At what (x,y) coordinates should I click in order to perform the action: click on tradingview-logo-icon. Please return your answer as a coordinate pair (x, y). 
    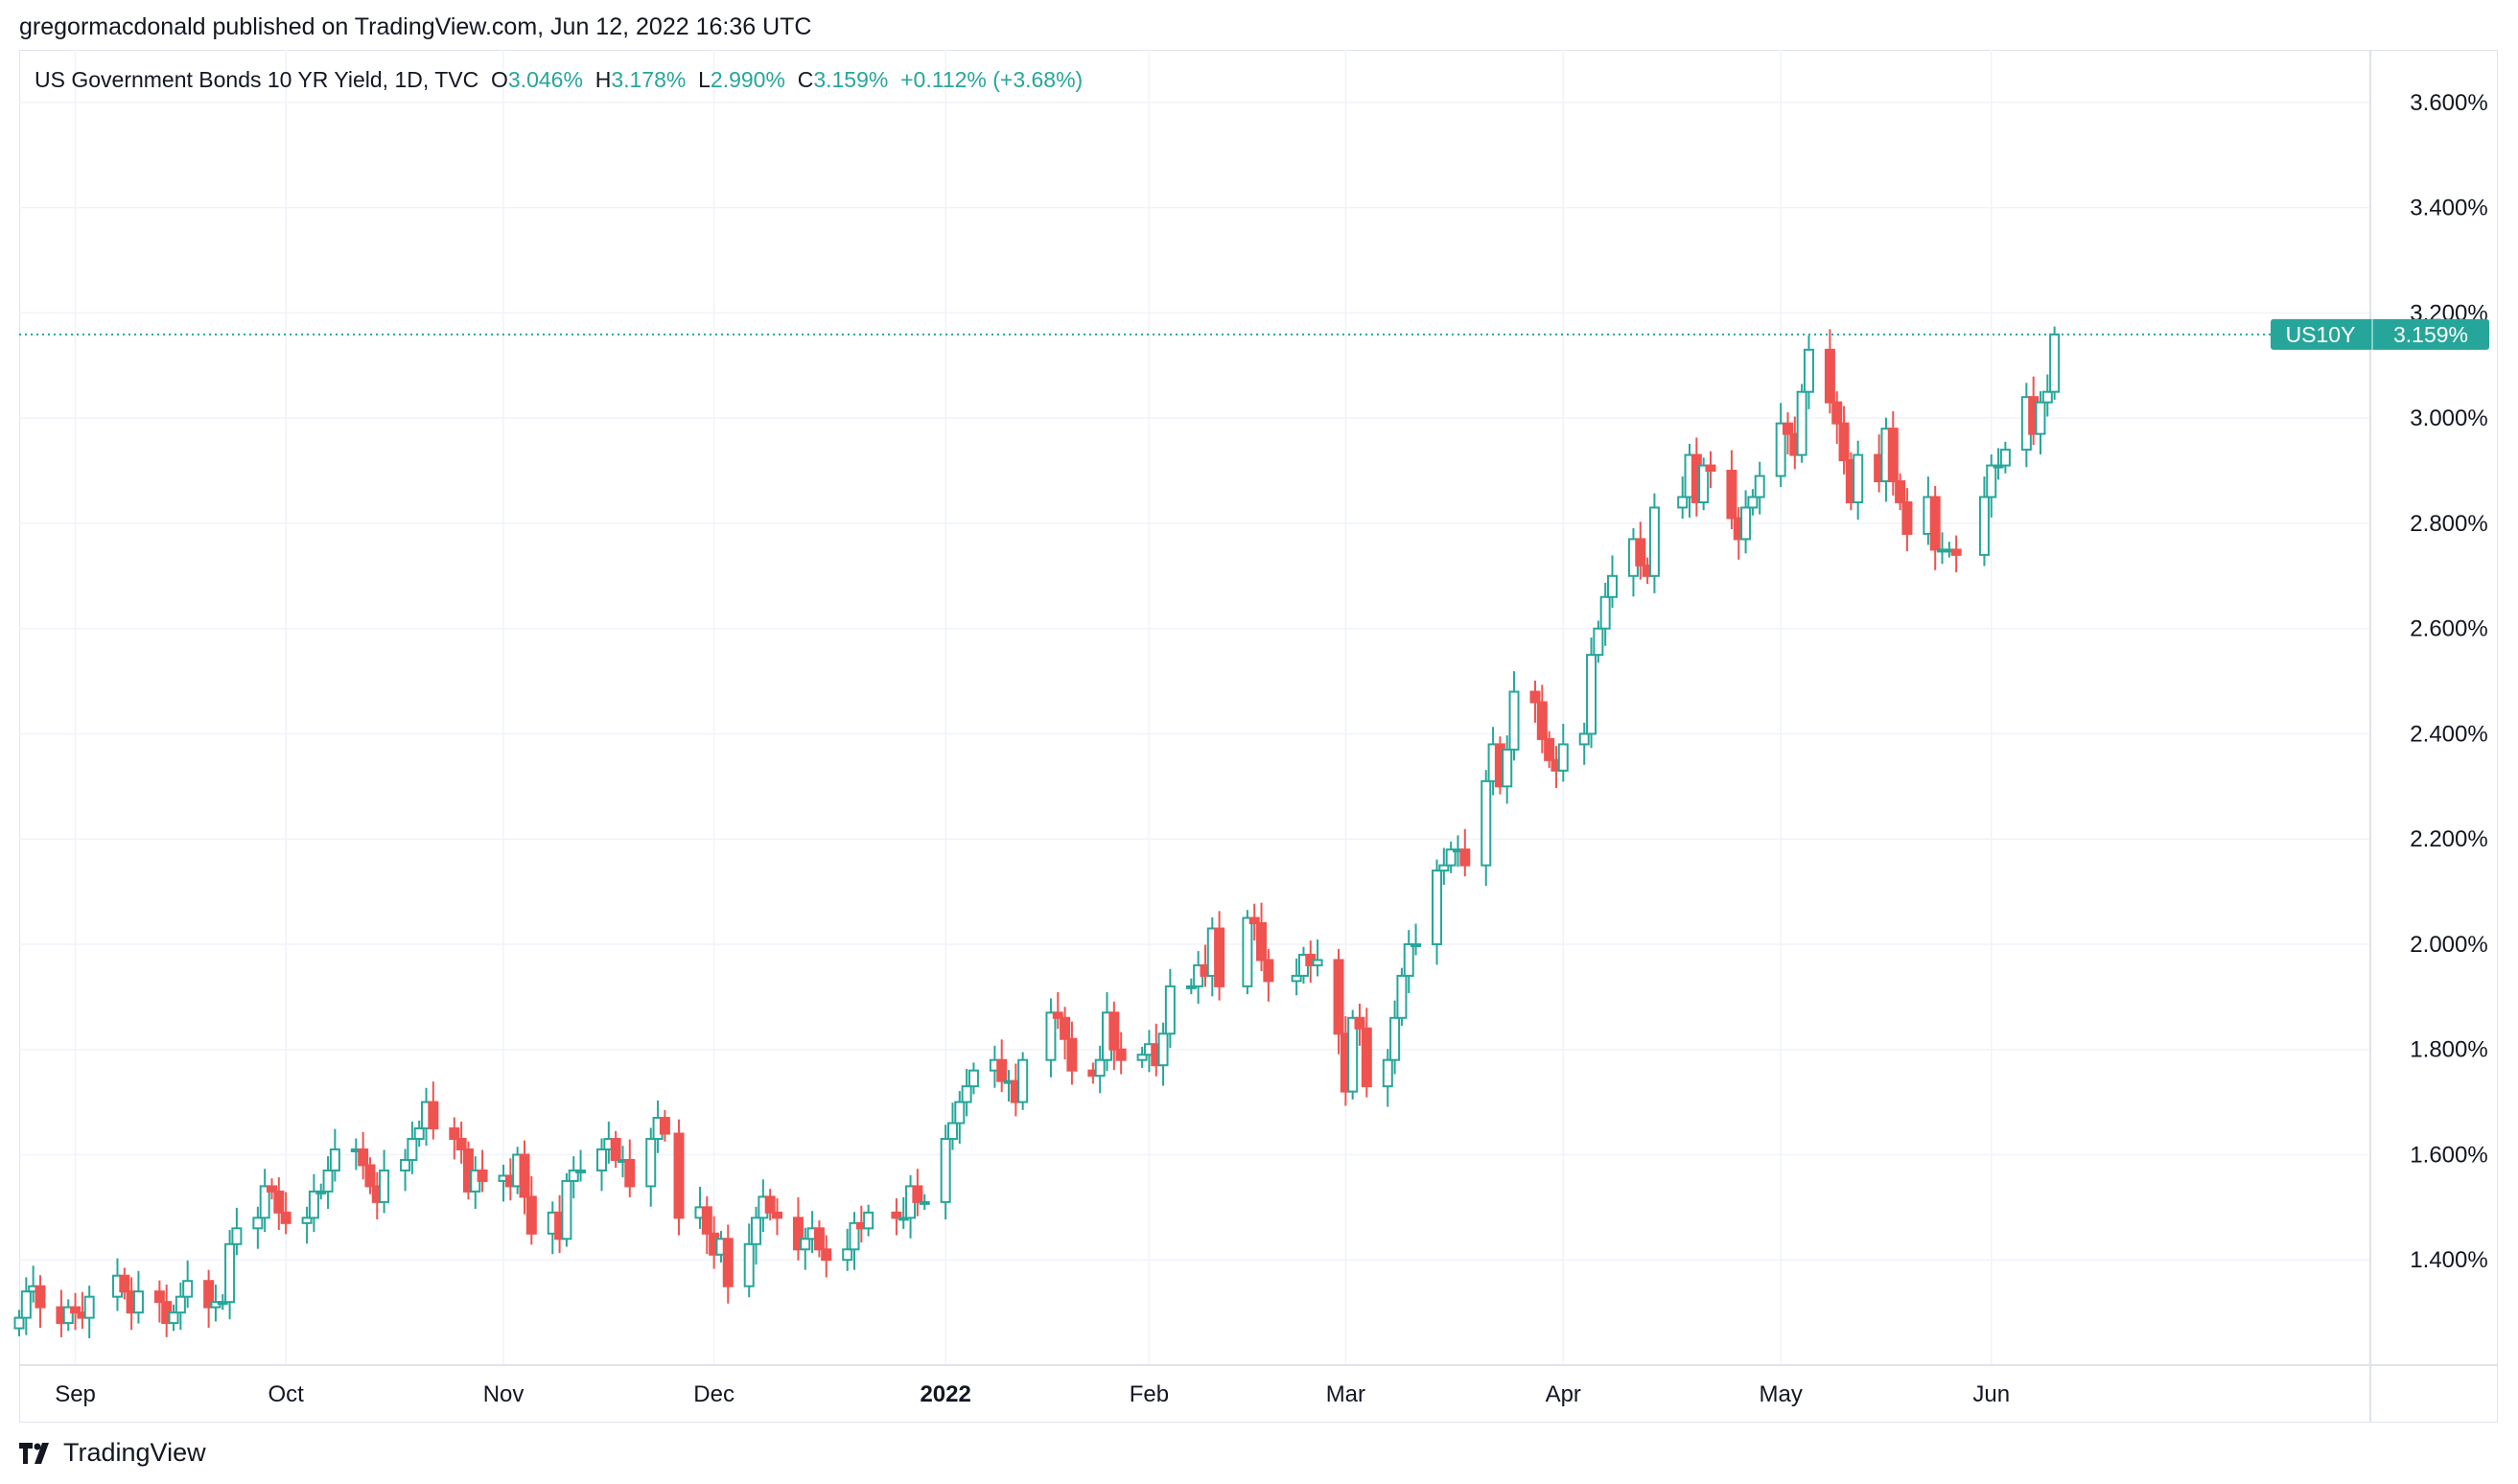
    Looking at the image, I should click on (34, 1453).